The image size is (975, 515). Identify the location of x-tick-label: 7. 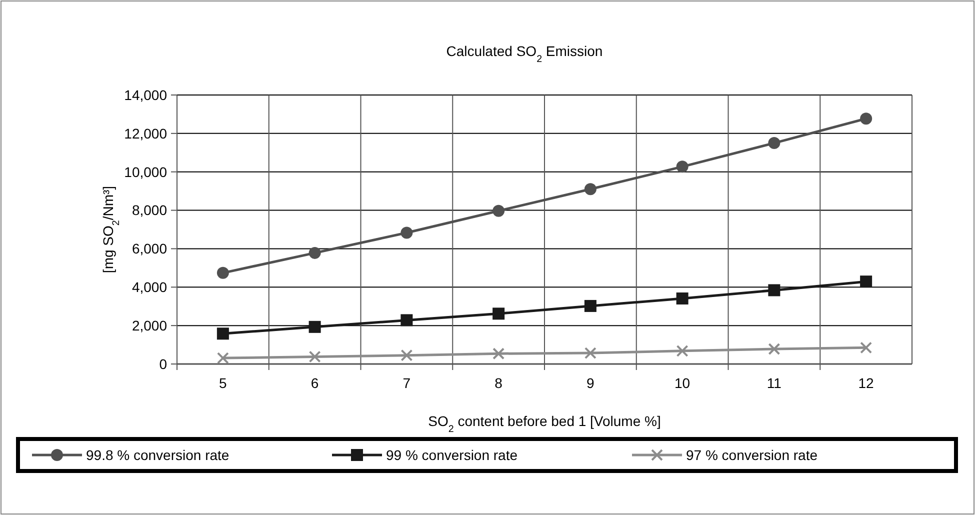
(406, 383).